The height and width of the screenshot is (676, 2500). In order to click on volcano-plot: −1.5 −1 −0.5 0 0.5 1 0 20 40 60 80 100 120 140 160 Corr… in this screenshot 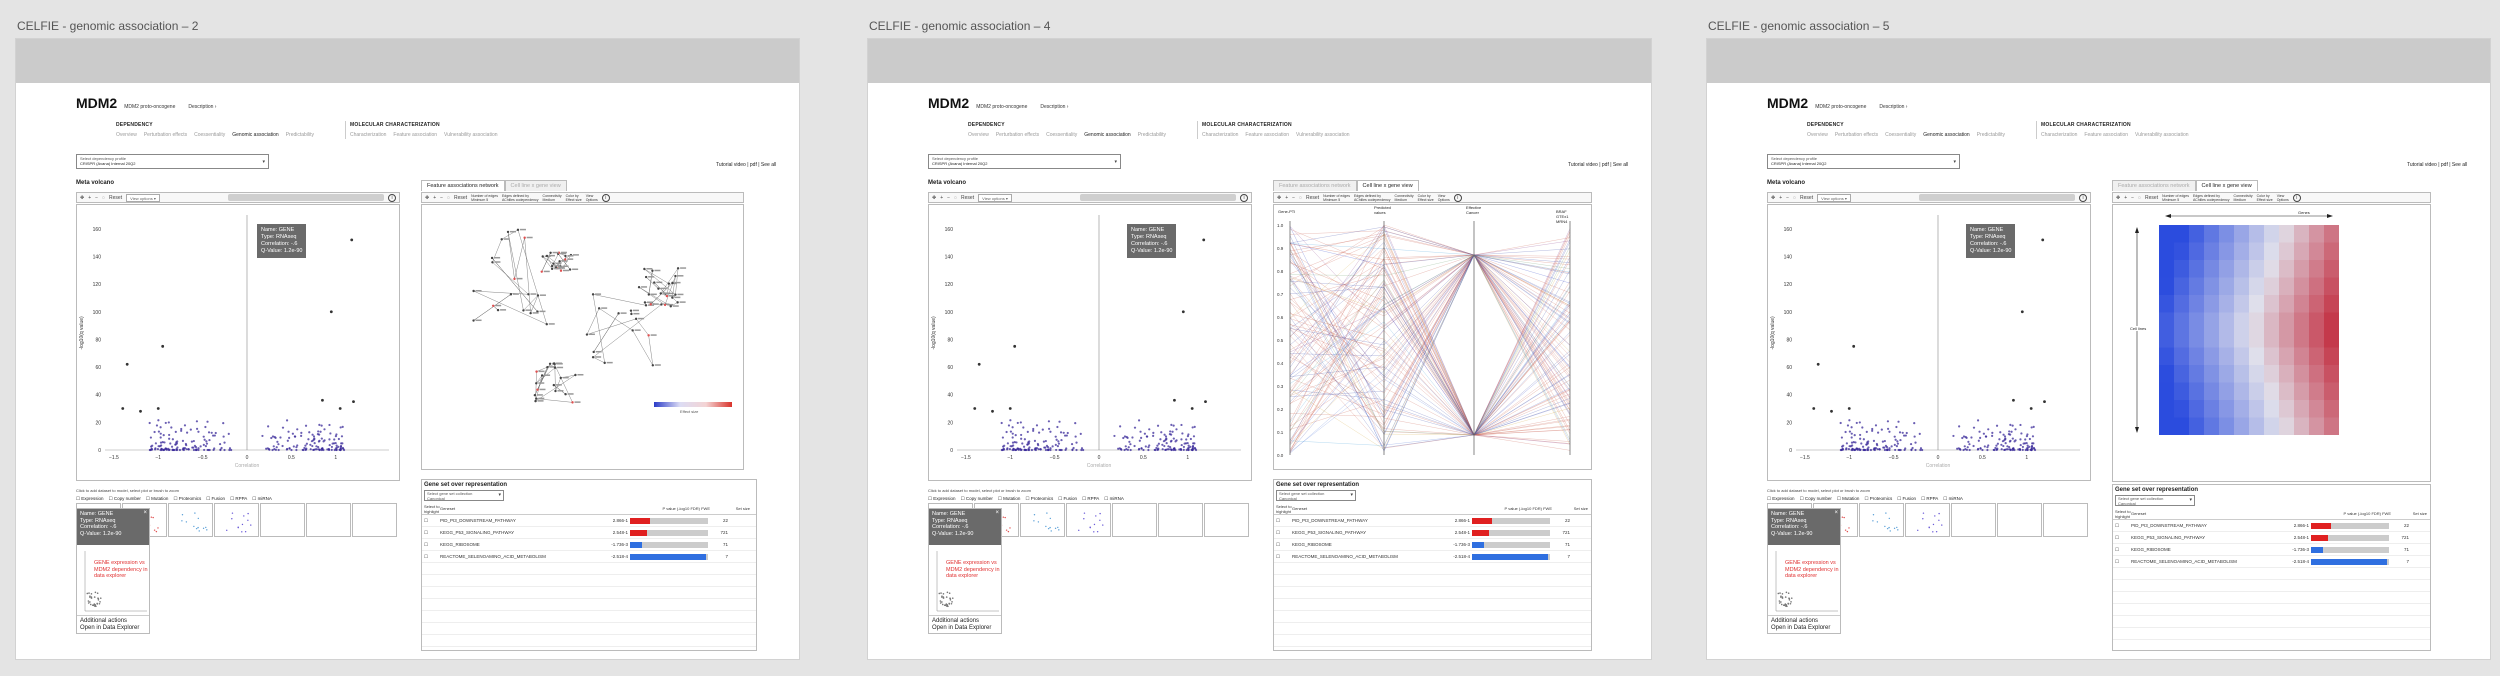, I will do `click(1090, 342)`.